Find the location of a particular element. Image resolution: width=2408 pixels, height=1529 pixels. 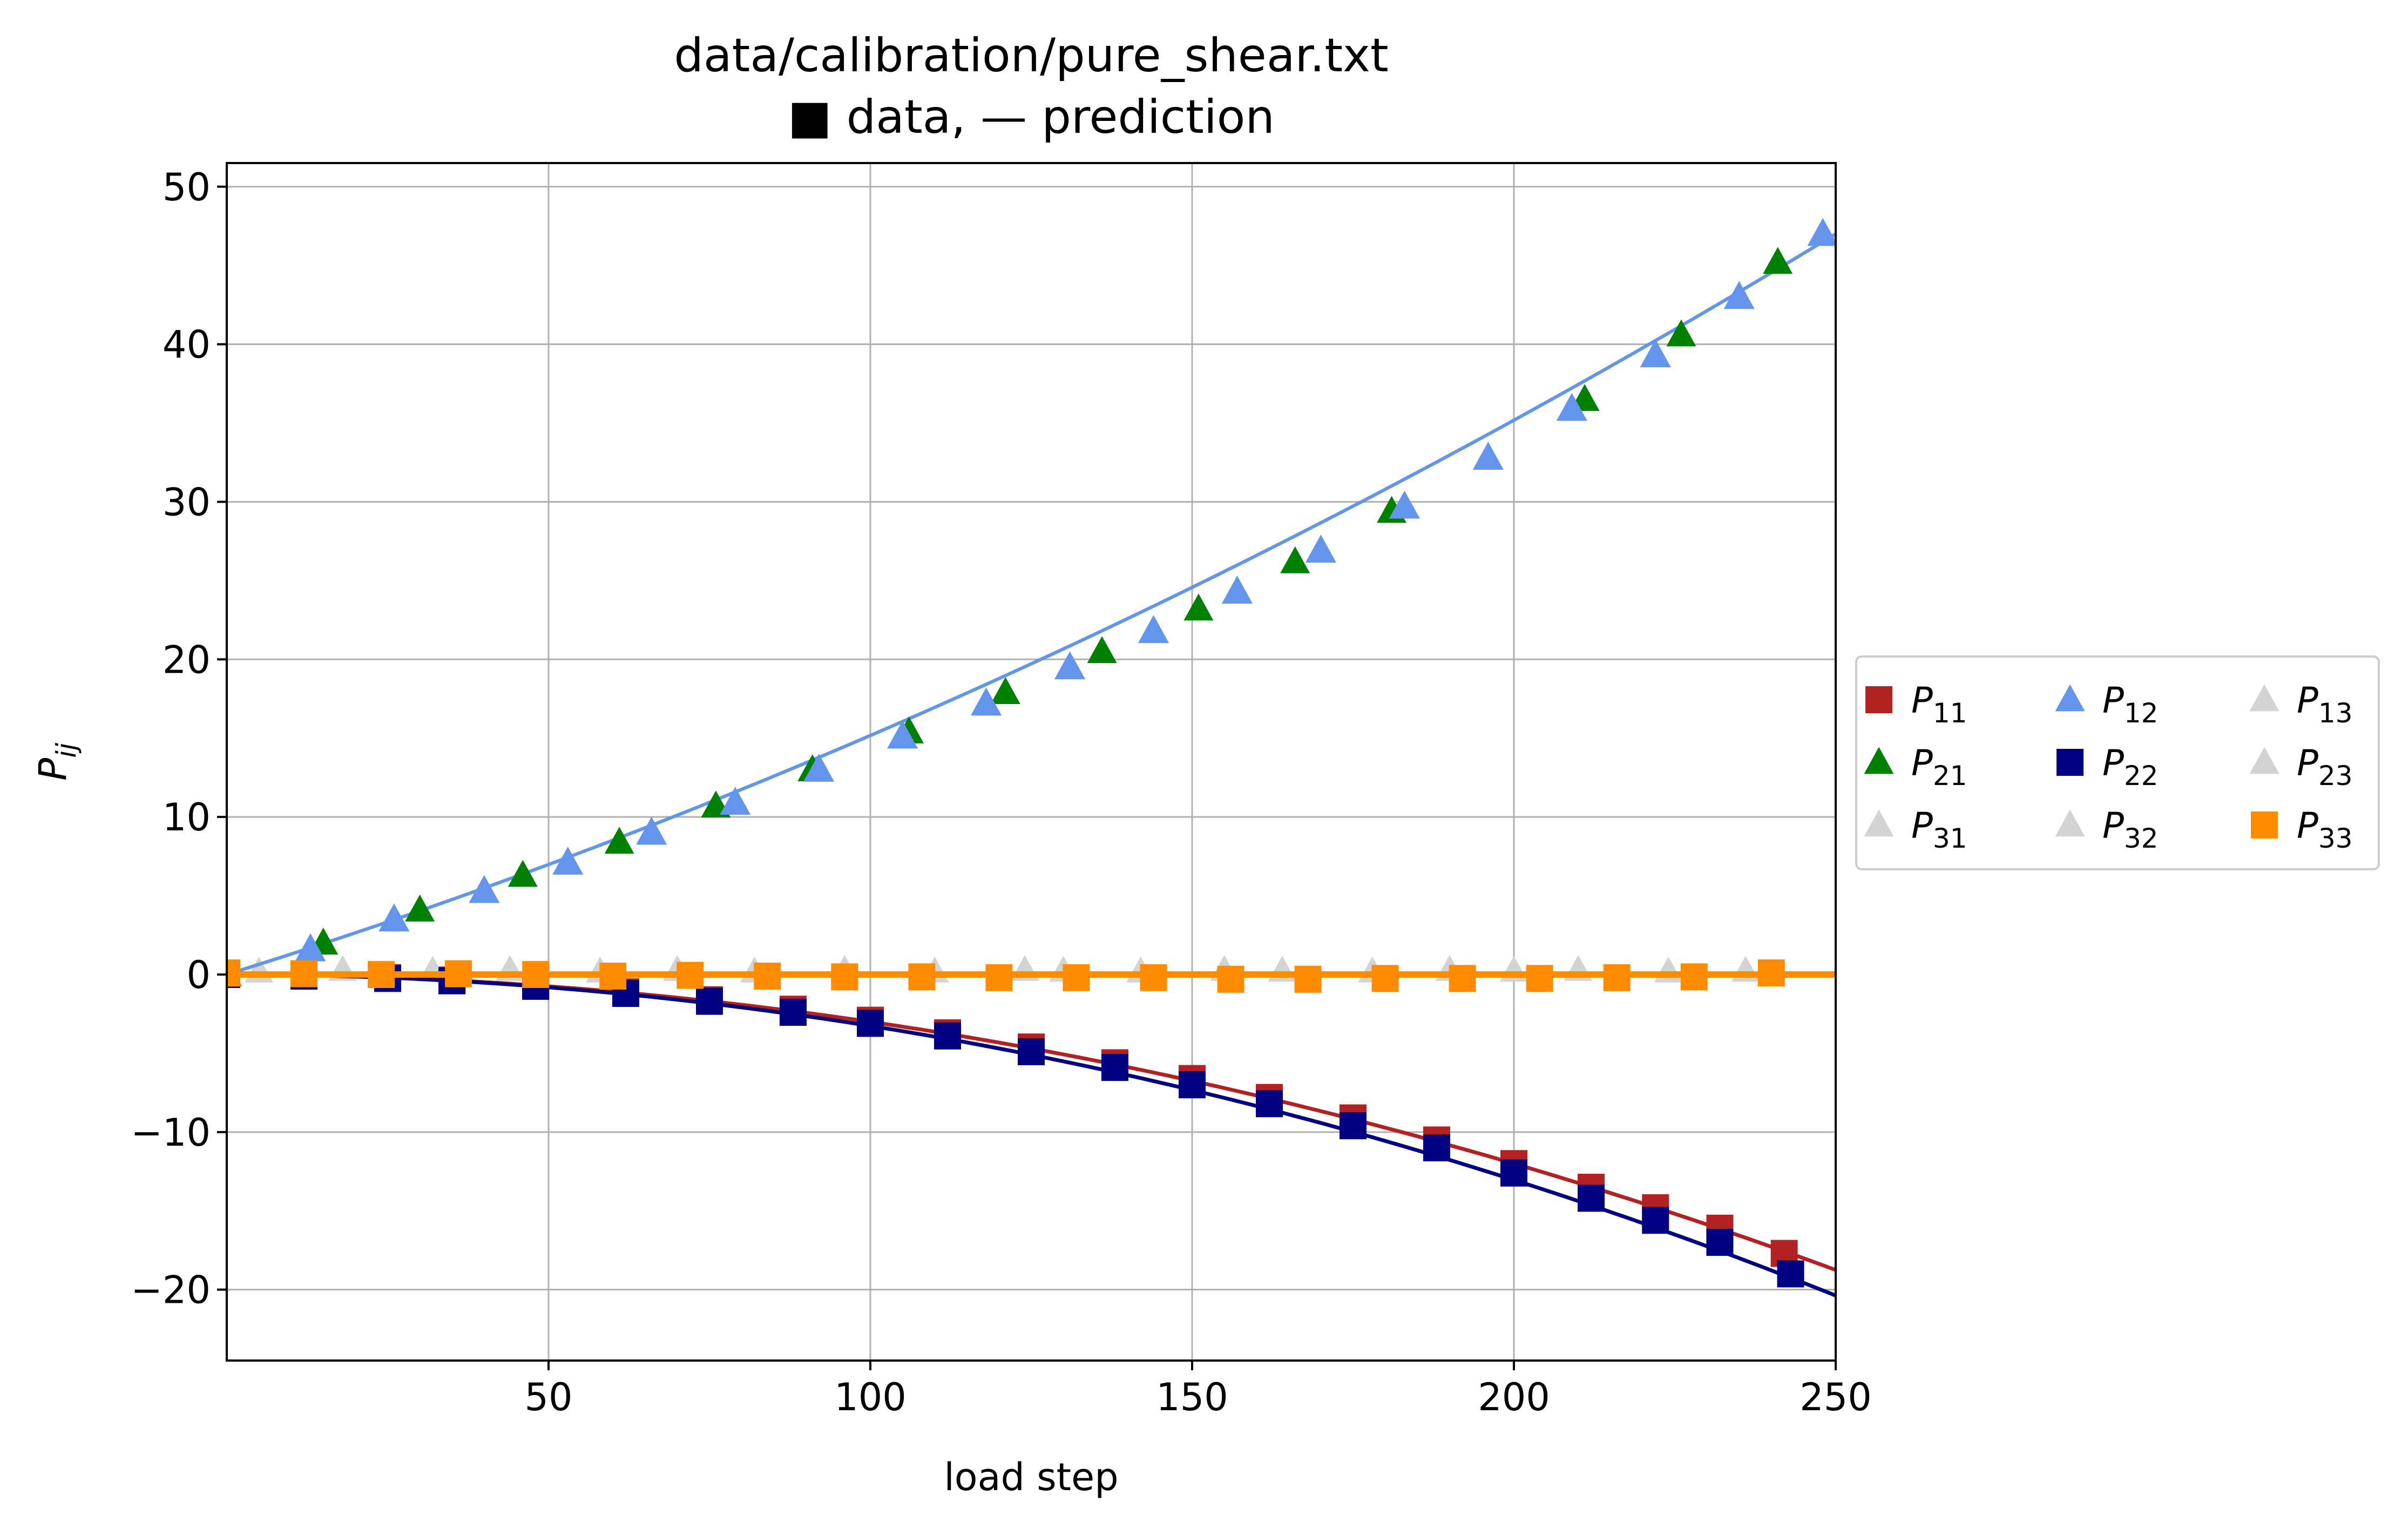

y-tick-label: 0 is located at coordinates (198, 975).